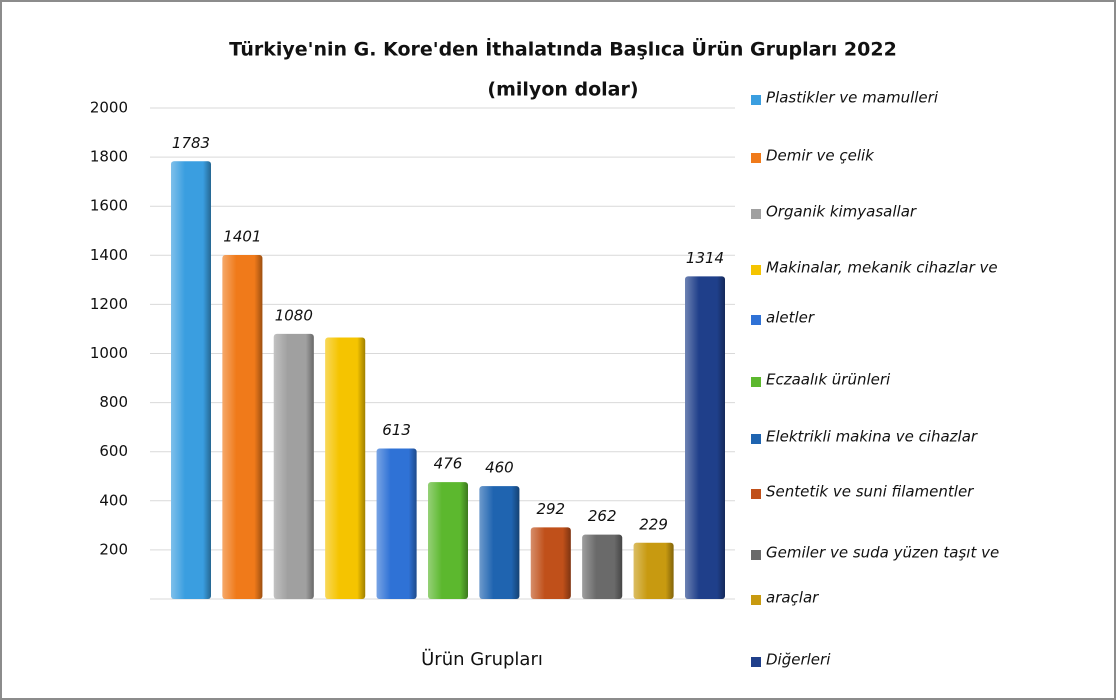 The width and height of the screenshot is (1116, 700). I want to click on legend-label: aletler, so click(790, 318).